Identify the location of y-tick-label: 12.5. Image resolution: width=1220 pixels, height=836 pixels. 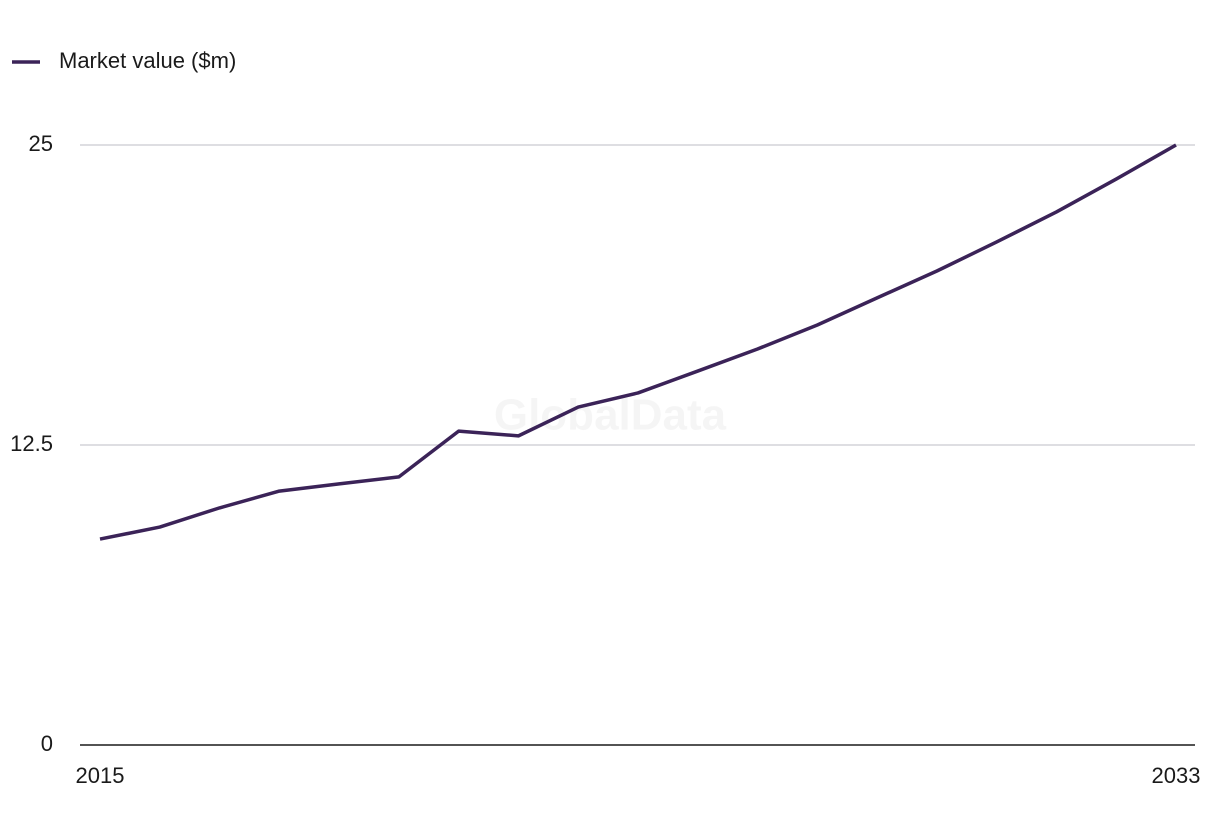
(31, 443).